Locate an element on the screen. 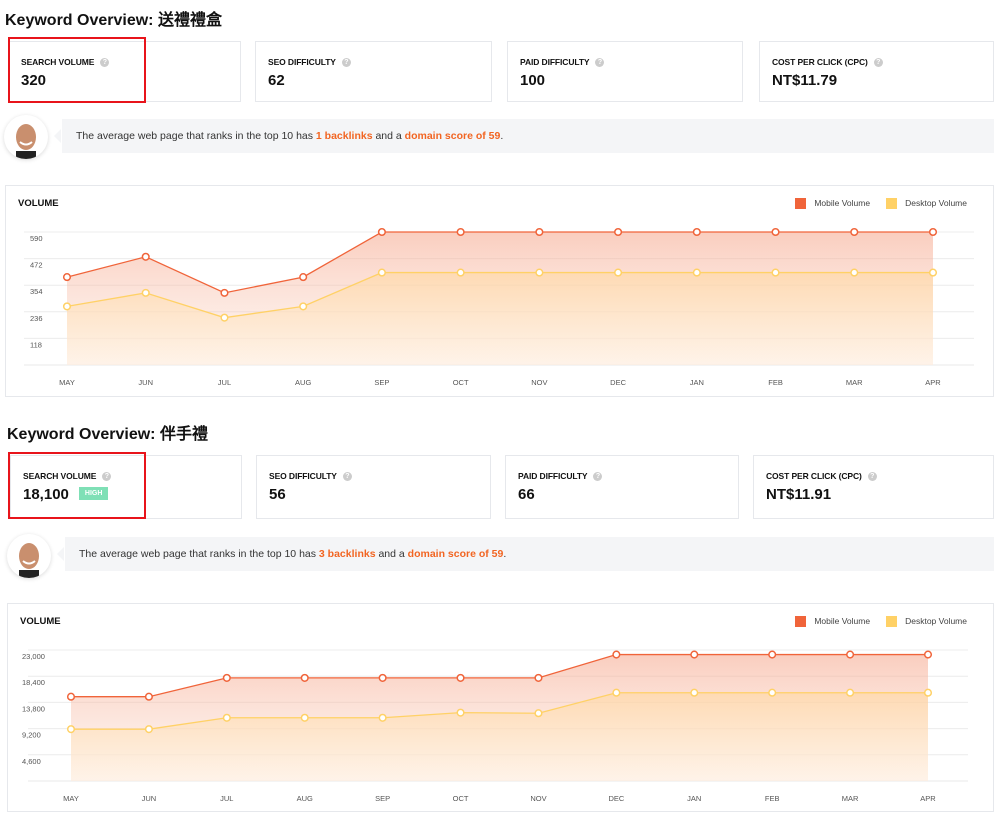  x-tick-label: APR is located at coordinates (933, 382).